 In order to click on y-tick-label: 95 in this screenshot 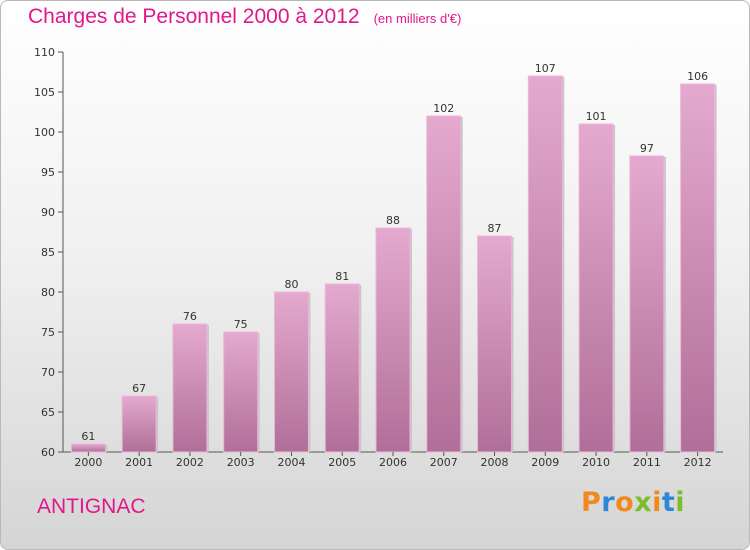, I will do `click(48, 172)`.